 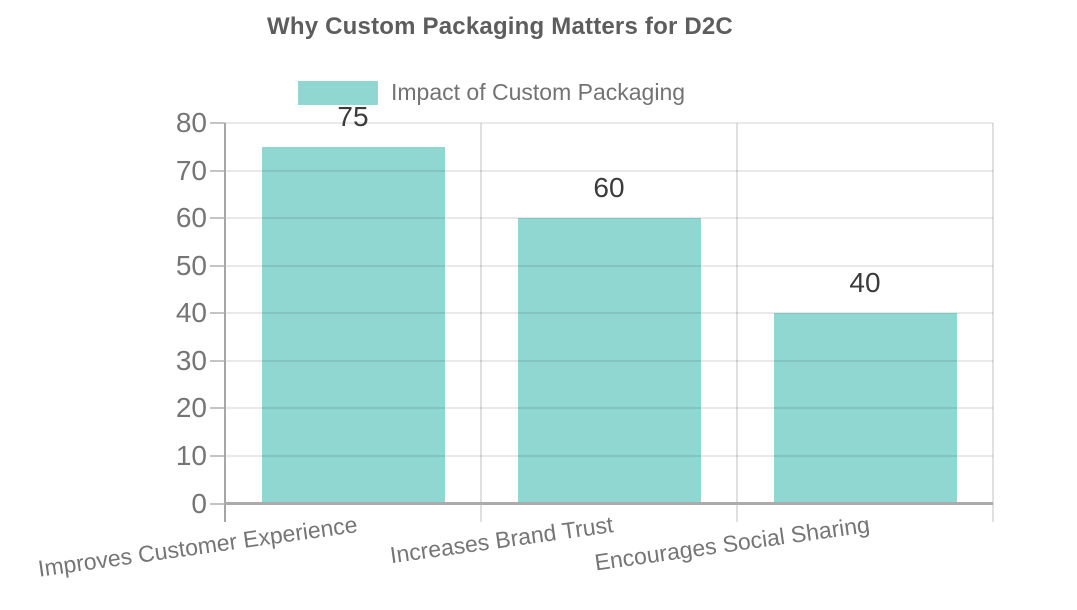 What do you see at coordinates (191, 265) in the screenshot?
I see `y-tick-label: 50` at bounding box center [191, 265].